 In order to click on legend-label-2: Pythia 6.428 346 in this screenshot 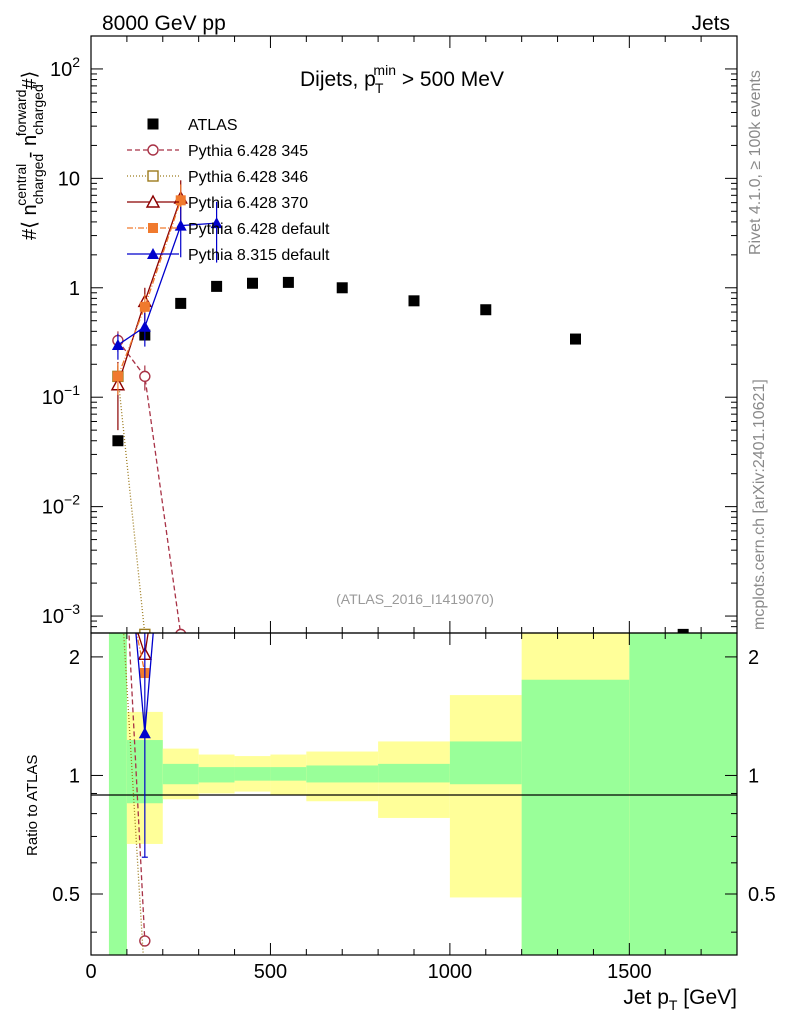, I will do `click(248, 177)`.